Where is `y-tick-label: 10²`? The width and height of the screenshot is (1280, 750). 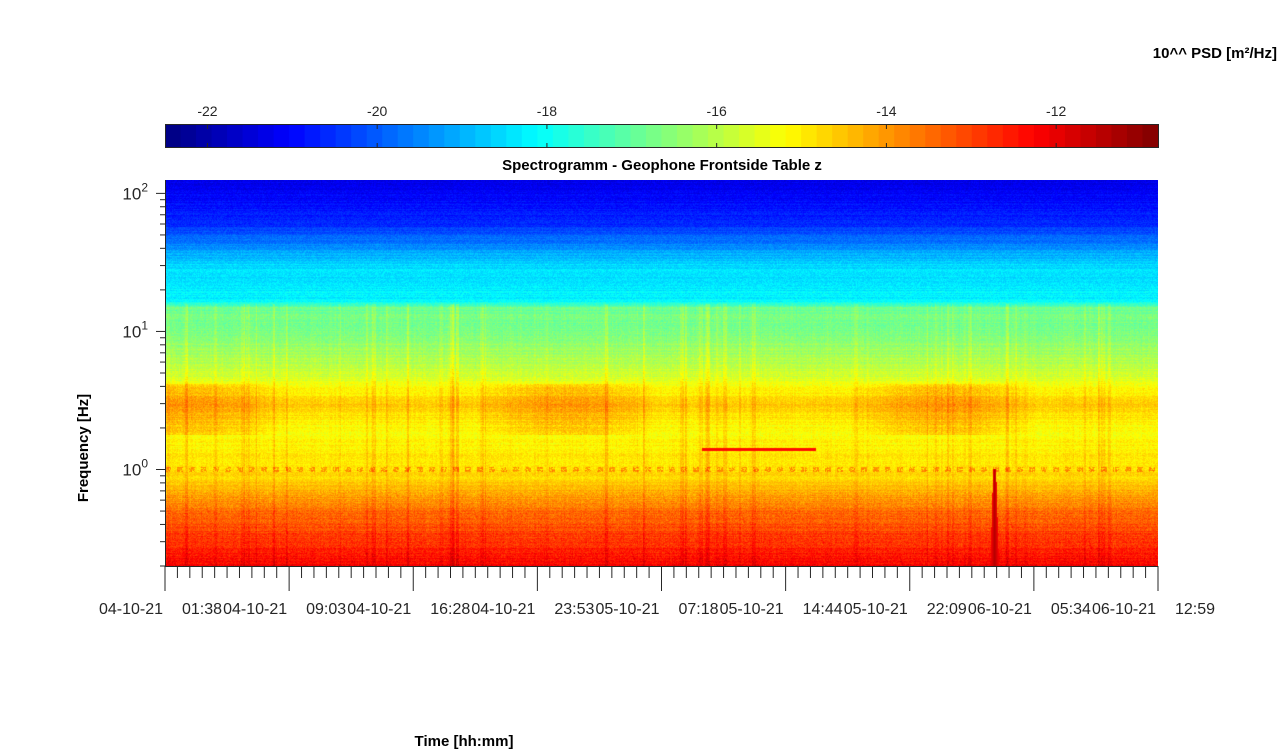 y-tick-label: 10² is located at coordinates (135, 191).